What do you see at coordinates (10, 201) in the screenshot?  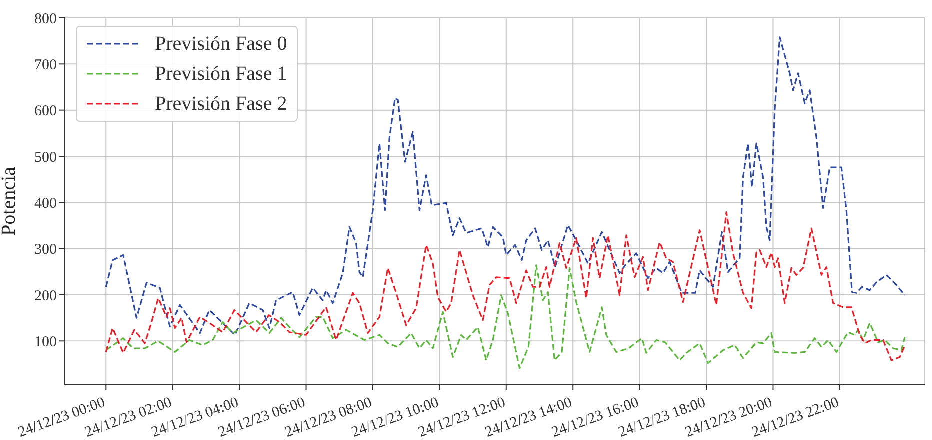 I see `y-axis-title: Potencia` at bounding box center [10, 201].